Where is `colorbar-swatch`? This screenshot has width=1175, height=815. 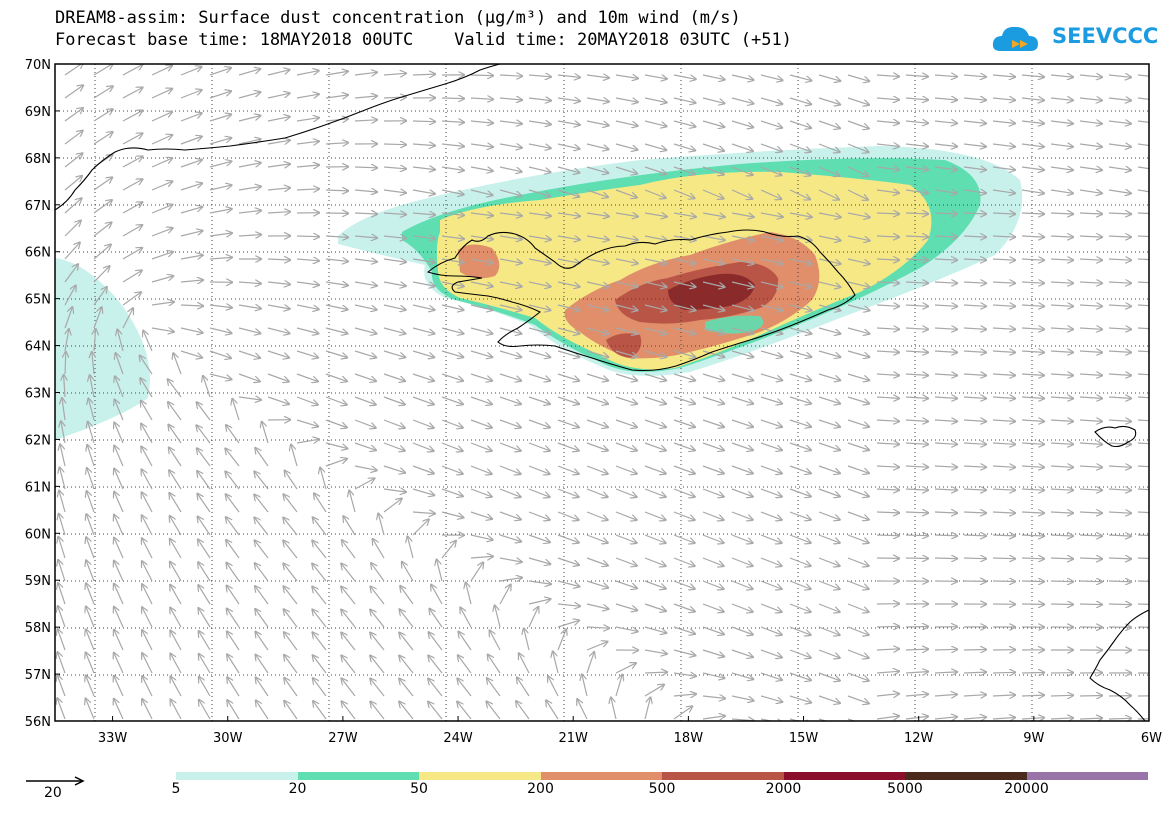 colorbar-swatch is located at coordinates (237, 776).